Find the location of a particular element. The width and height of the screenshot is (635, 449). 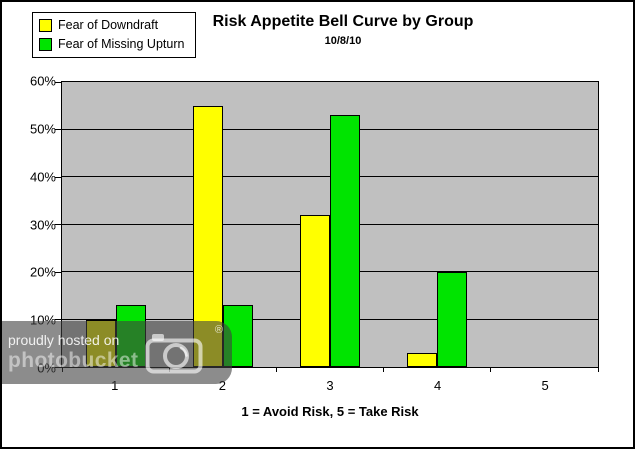

x-tick-label-1: 1 is located at coordinates (115, 385).